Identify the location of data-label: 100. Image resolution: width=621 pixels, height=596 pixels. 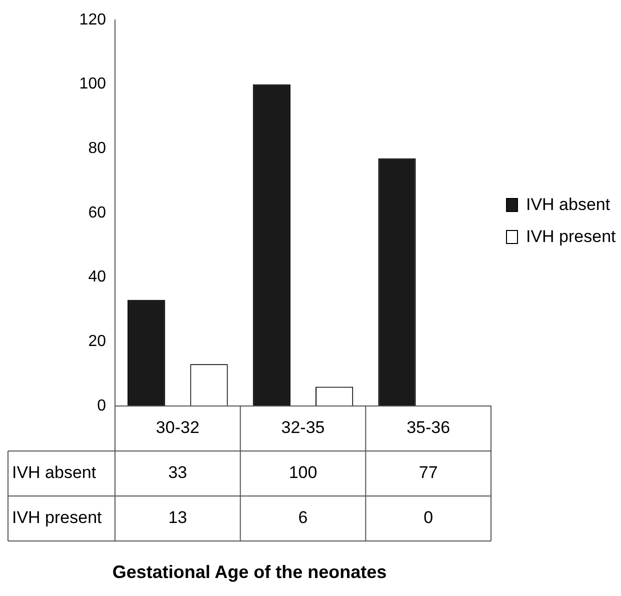
(303, 472).